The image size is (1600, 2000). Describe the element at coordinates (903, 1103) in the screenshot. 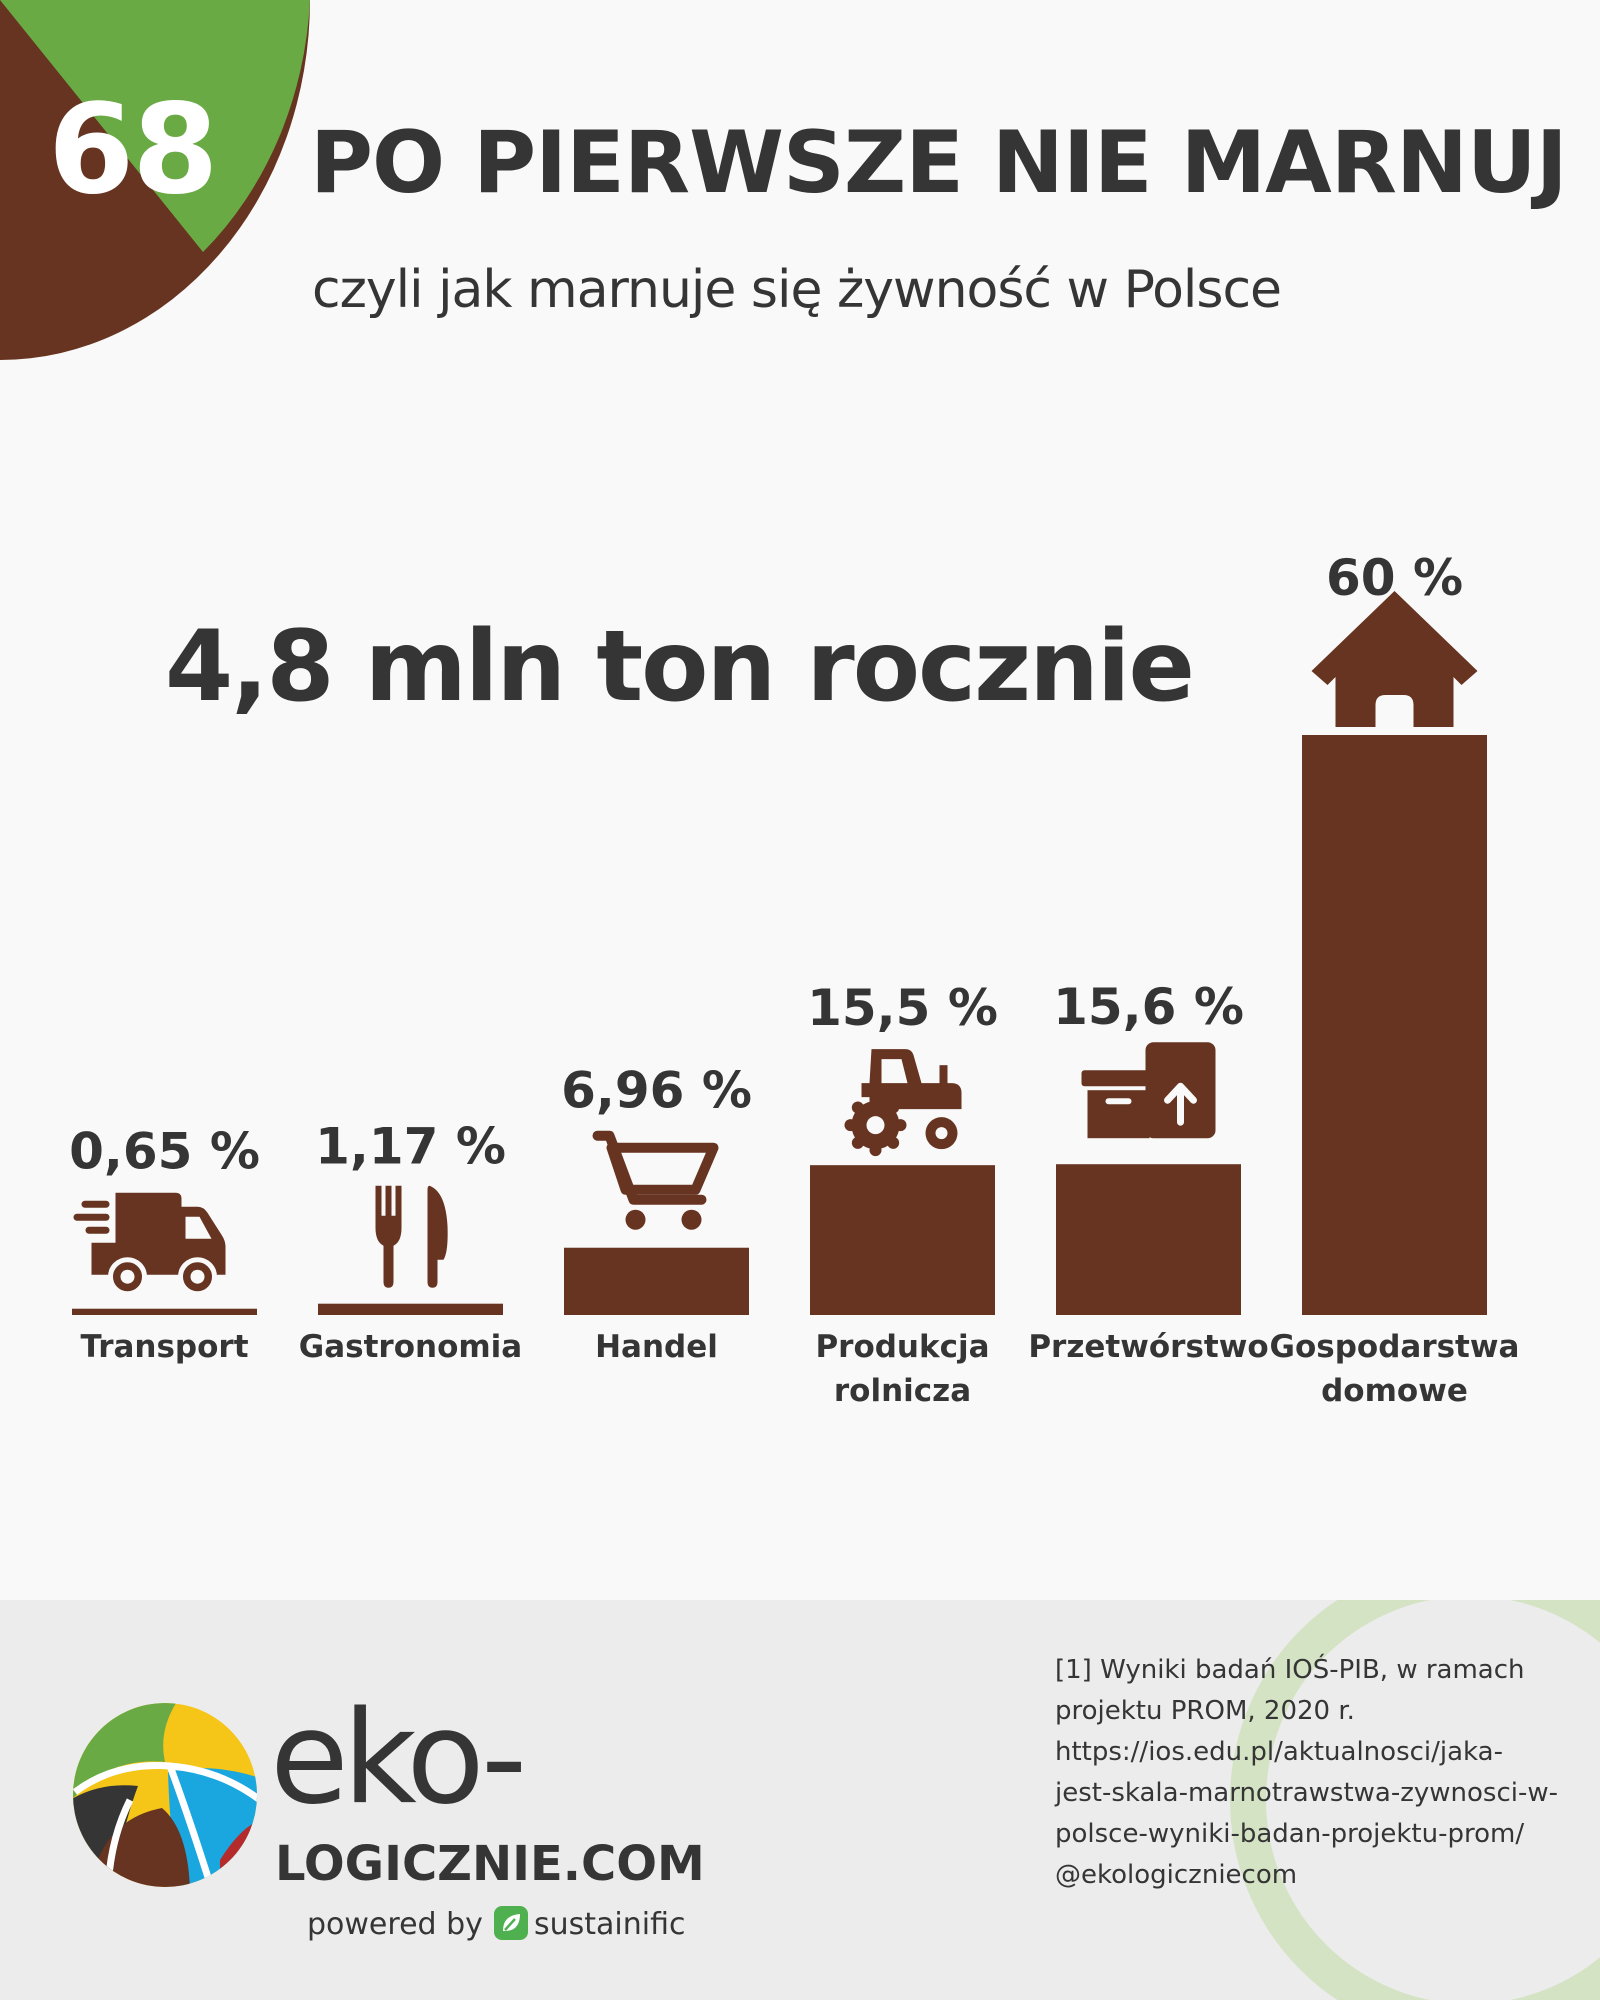

I see `tractor-icon` at that location.